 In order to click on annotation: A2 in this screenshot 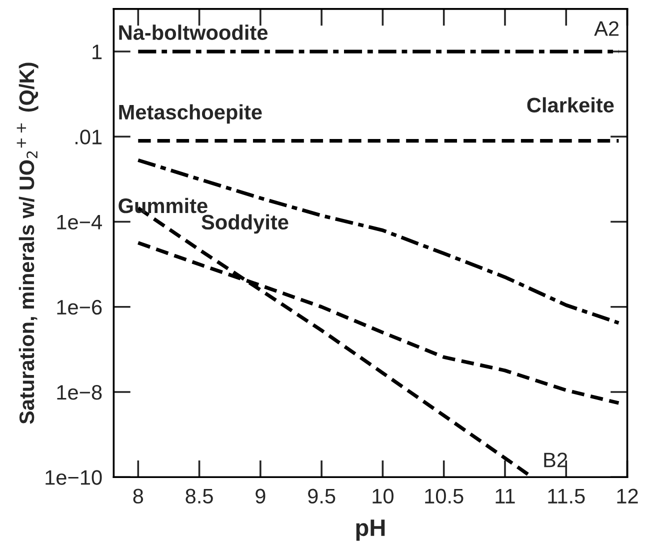, I will do `click(606, 28)`.